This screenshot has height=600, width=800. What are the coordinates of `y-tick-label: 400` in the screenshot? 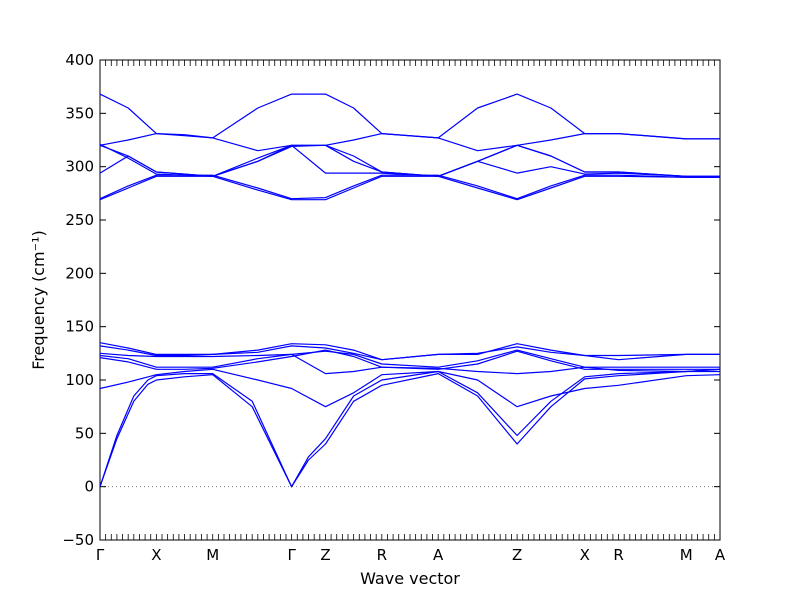 It's located at (79, 60).